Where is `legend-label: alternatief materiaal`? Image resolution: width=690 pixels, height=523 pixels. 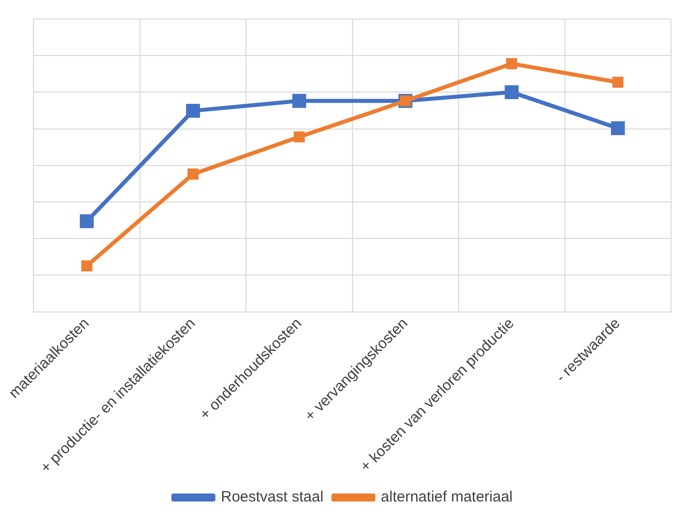 legend-label: alternatief materiaal is located at coordinates (446, 497).